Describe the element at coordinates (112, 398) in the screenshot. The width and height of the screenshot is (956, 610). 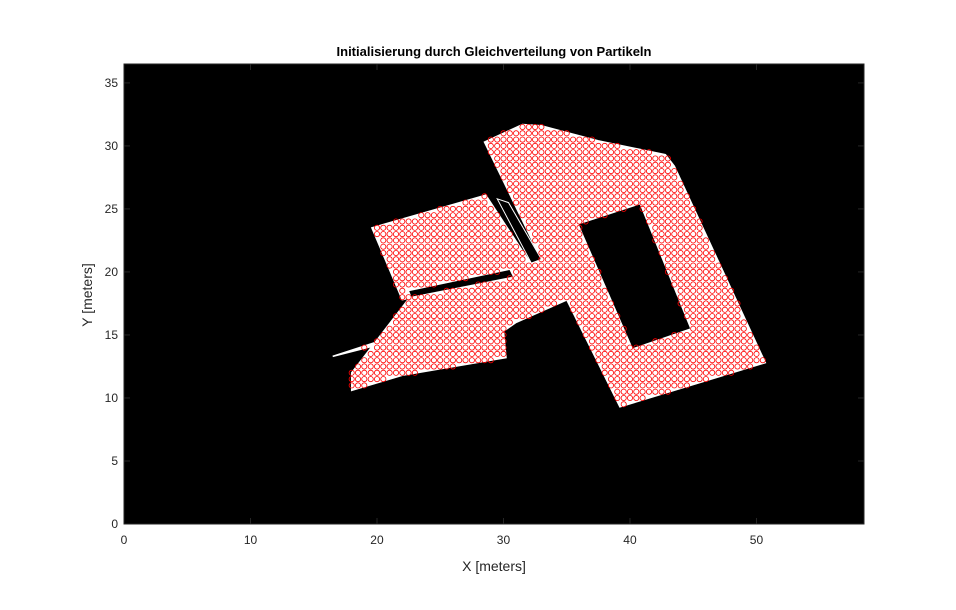
I see `y-tick-label: 10` at that location.